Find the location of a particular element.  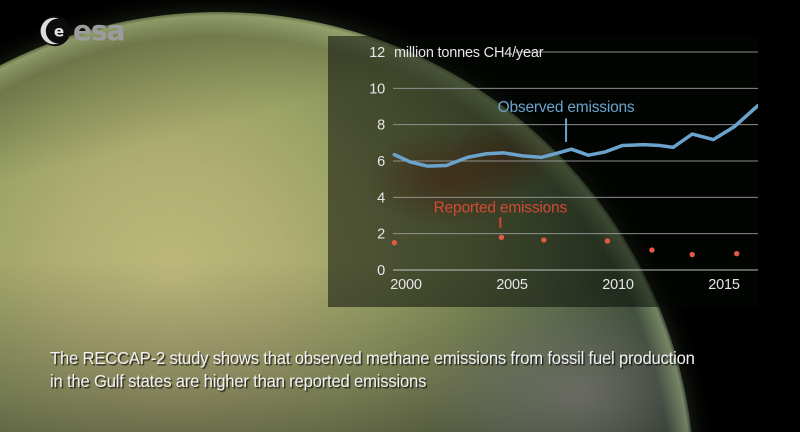

y-tick-label: 8 is located at coordinates (381, 126).